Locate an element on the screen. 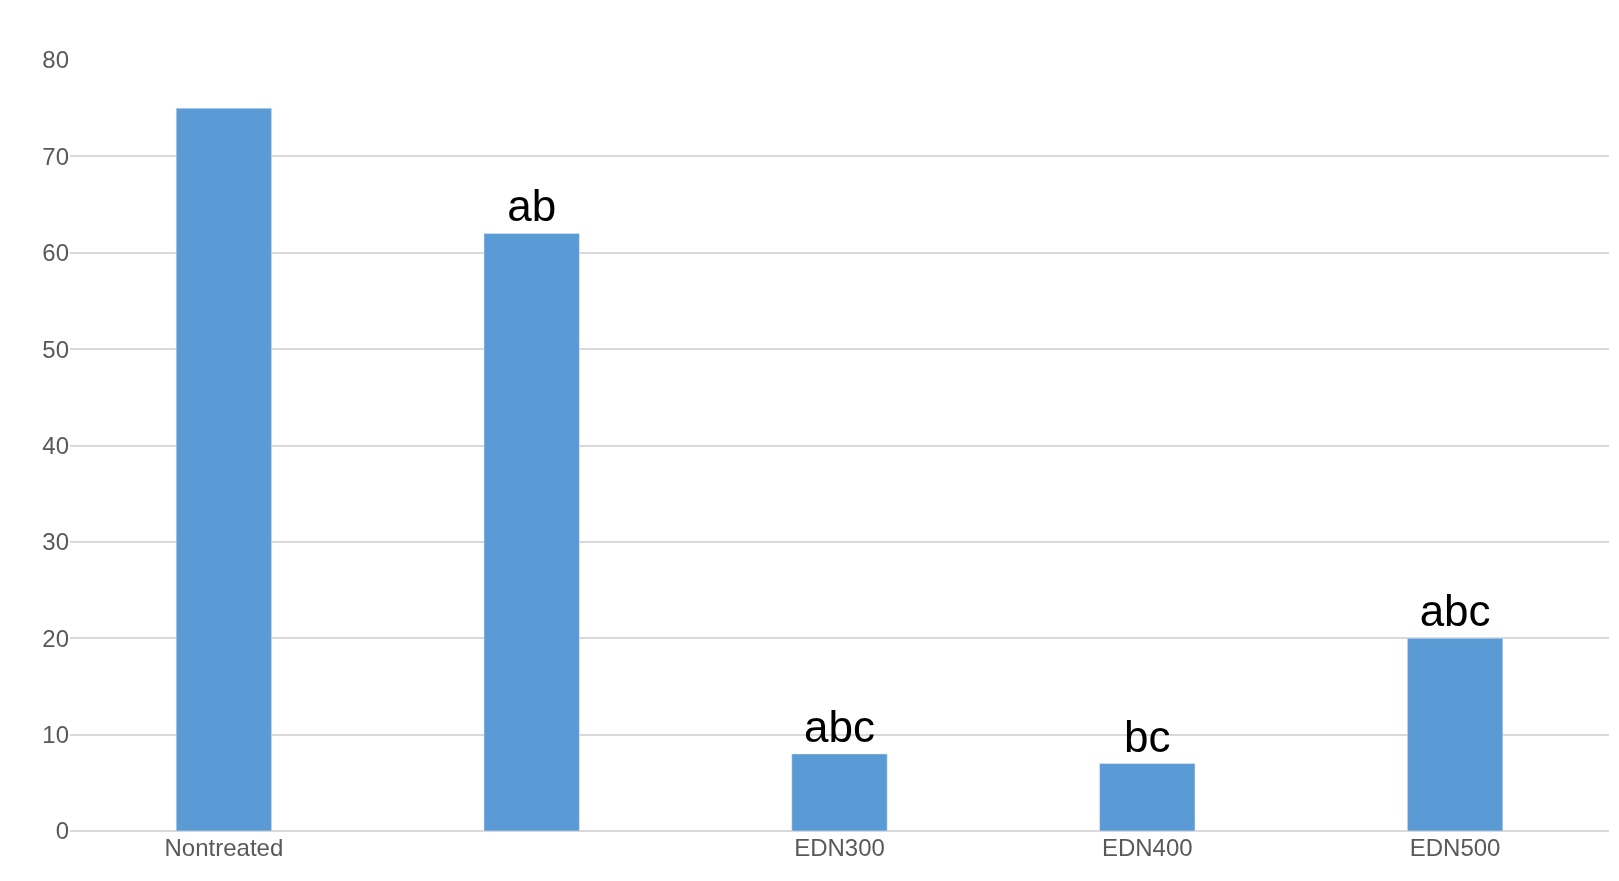  y-tick-label: 50 is located at coordinates (55, 349).